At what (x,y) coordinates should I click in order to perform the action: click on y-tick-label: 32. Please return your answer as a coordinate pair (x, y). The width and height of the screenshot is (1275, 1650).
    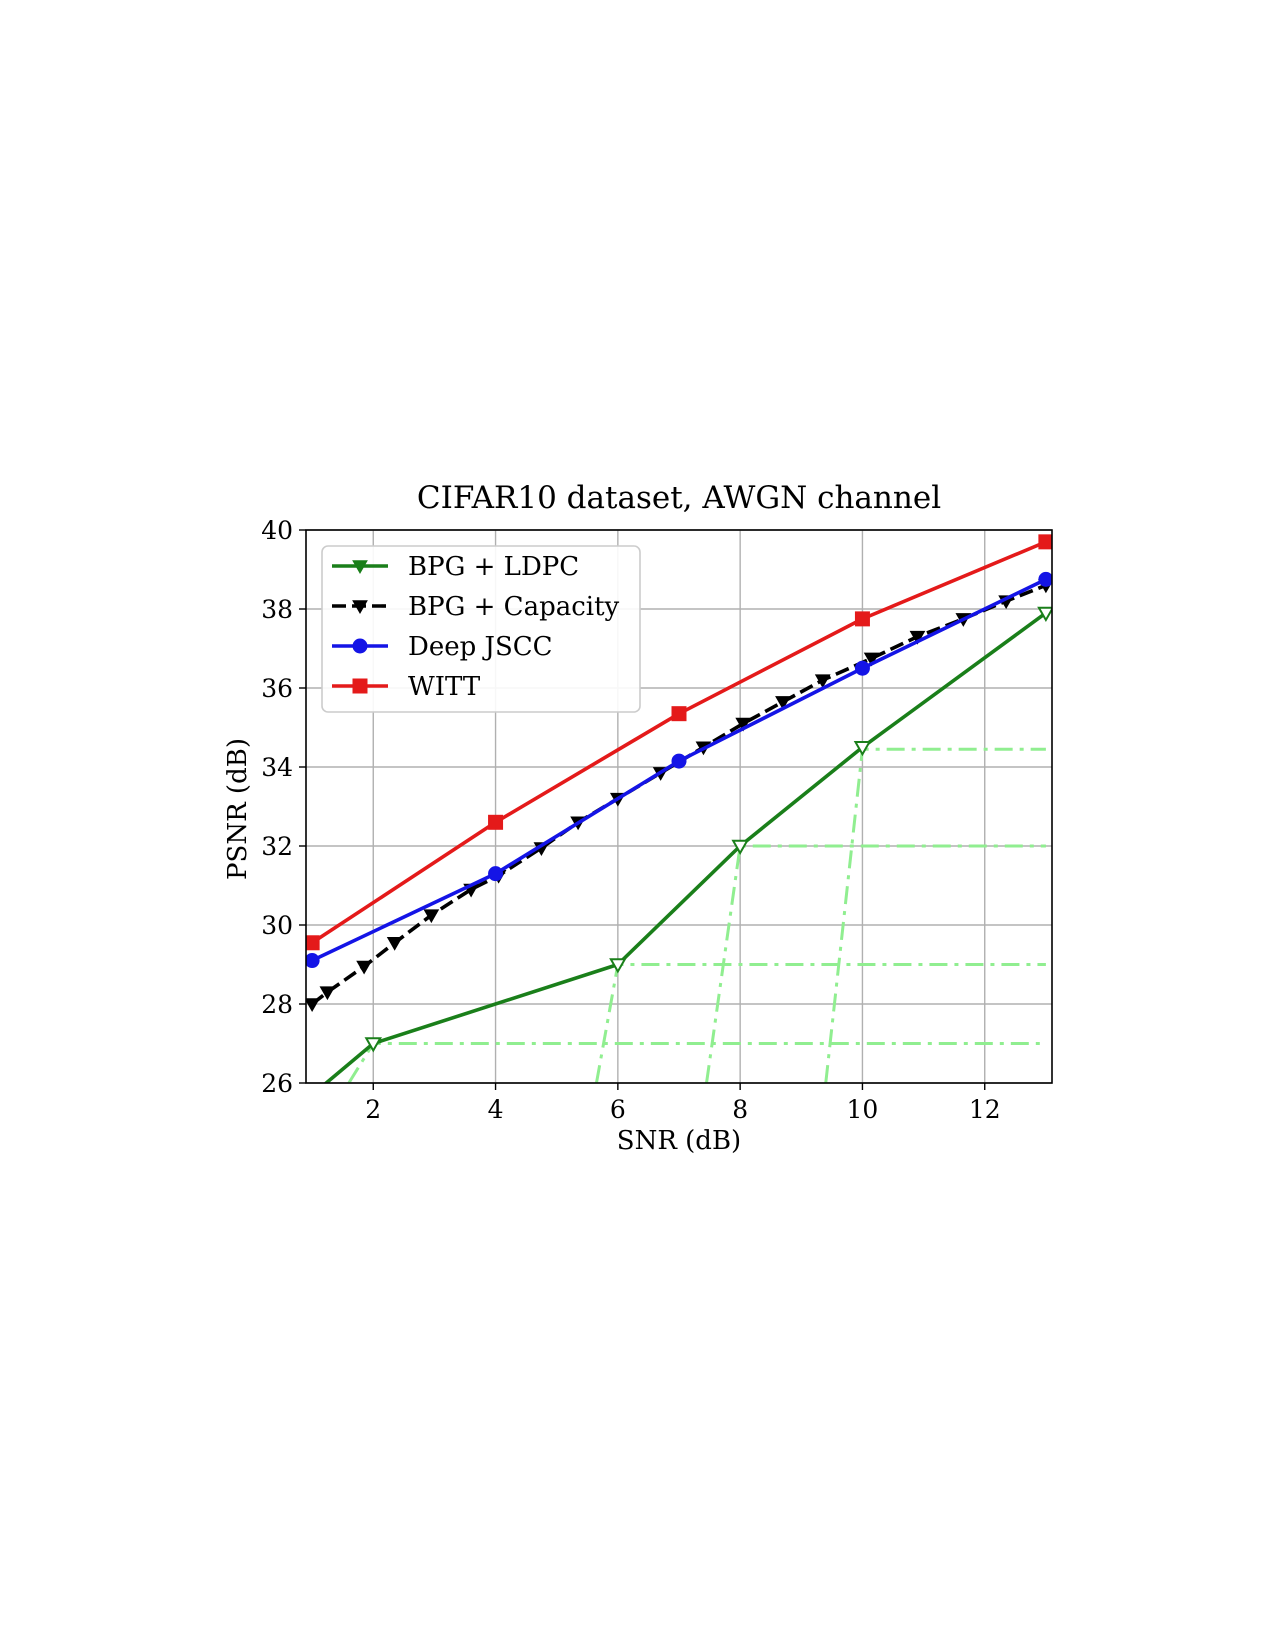
    Looking at the image, I should click on (277, 846).